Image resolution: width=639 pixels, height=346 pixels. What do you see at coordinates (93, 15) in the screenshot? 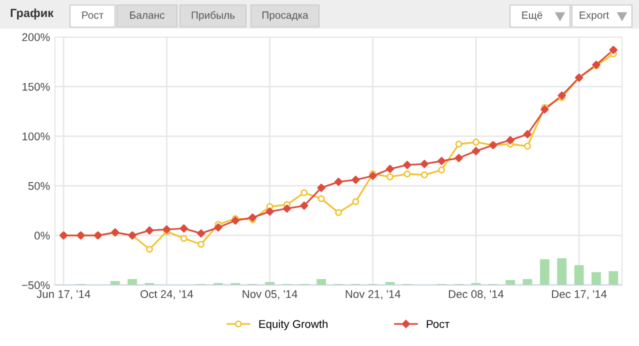
I see `text: Рост` at bounding box center [93, 15].